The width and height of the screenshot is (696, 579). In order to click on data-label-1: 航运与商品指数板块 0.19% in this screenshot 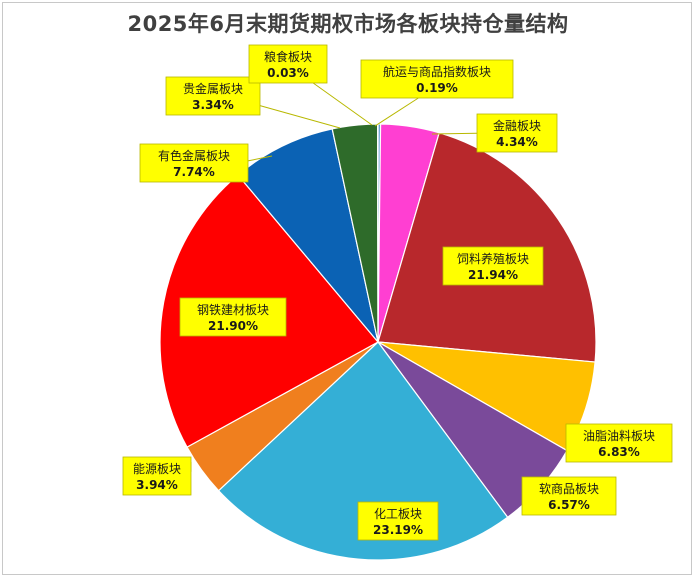, I will do `click(437, 79)`.